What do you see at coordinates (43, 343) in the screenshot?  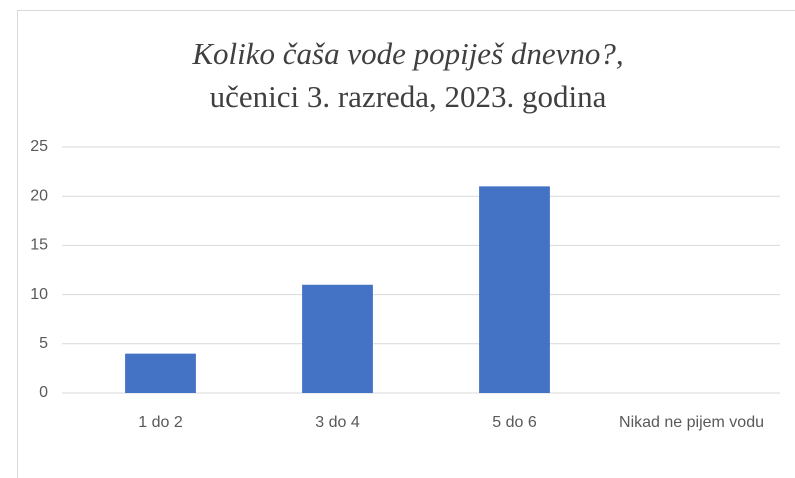 I see `y-tick-label: 5` at bounding box center [43, 343].